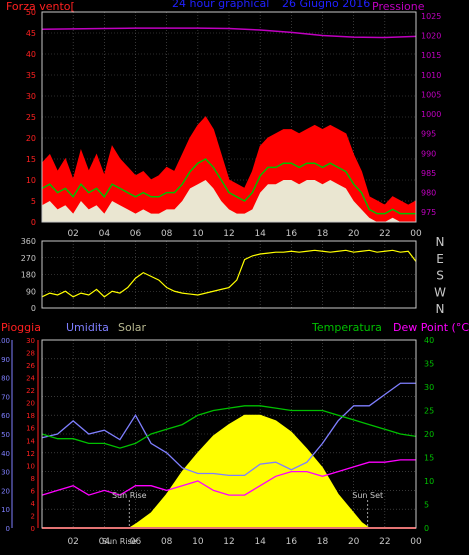  Describe the element at coordinates (31, 12) in the screenshot. I see `wind-y-tick: 50` at that location.